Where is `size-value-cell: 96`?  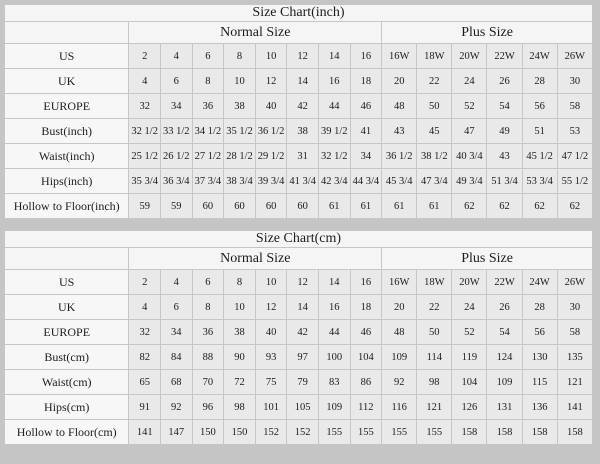
size-value-cell: 96 is located at coordinates (208, 407).